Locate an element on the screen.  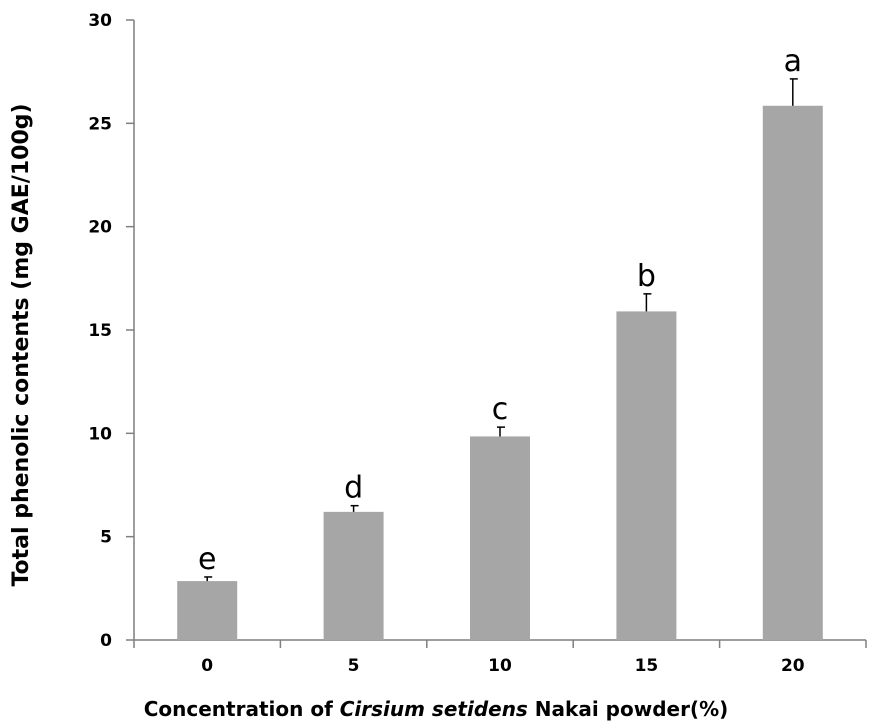
x-axis-label-part-3: Nakai powder(%) is located at coordinates (628, 709).